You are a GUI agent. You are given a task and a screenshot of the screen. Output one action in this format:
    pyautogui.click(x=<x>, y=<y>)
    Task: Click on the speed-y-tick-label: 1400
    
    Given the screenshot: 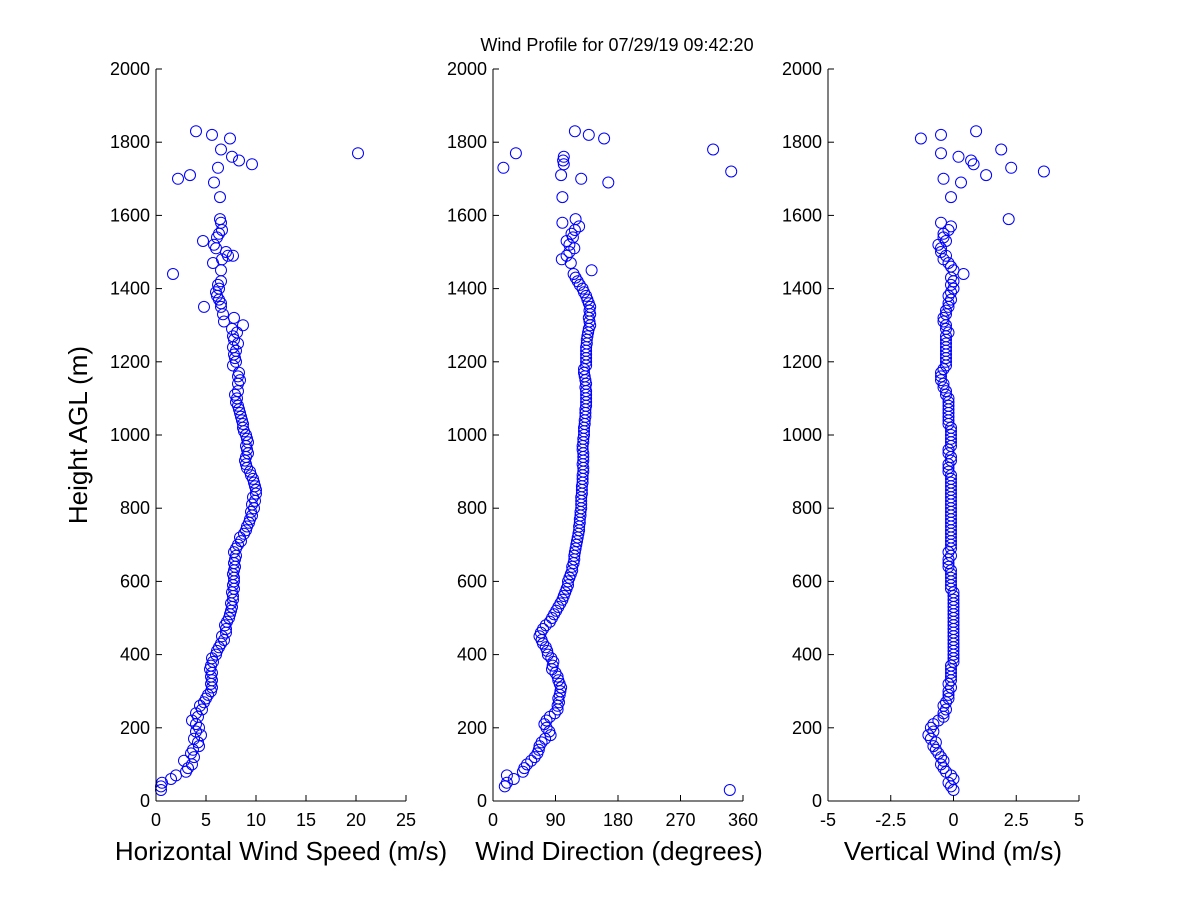 What is the action you would take?
    pyautogui.click(x=130, y=289)
    